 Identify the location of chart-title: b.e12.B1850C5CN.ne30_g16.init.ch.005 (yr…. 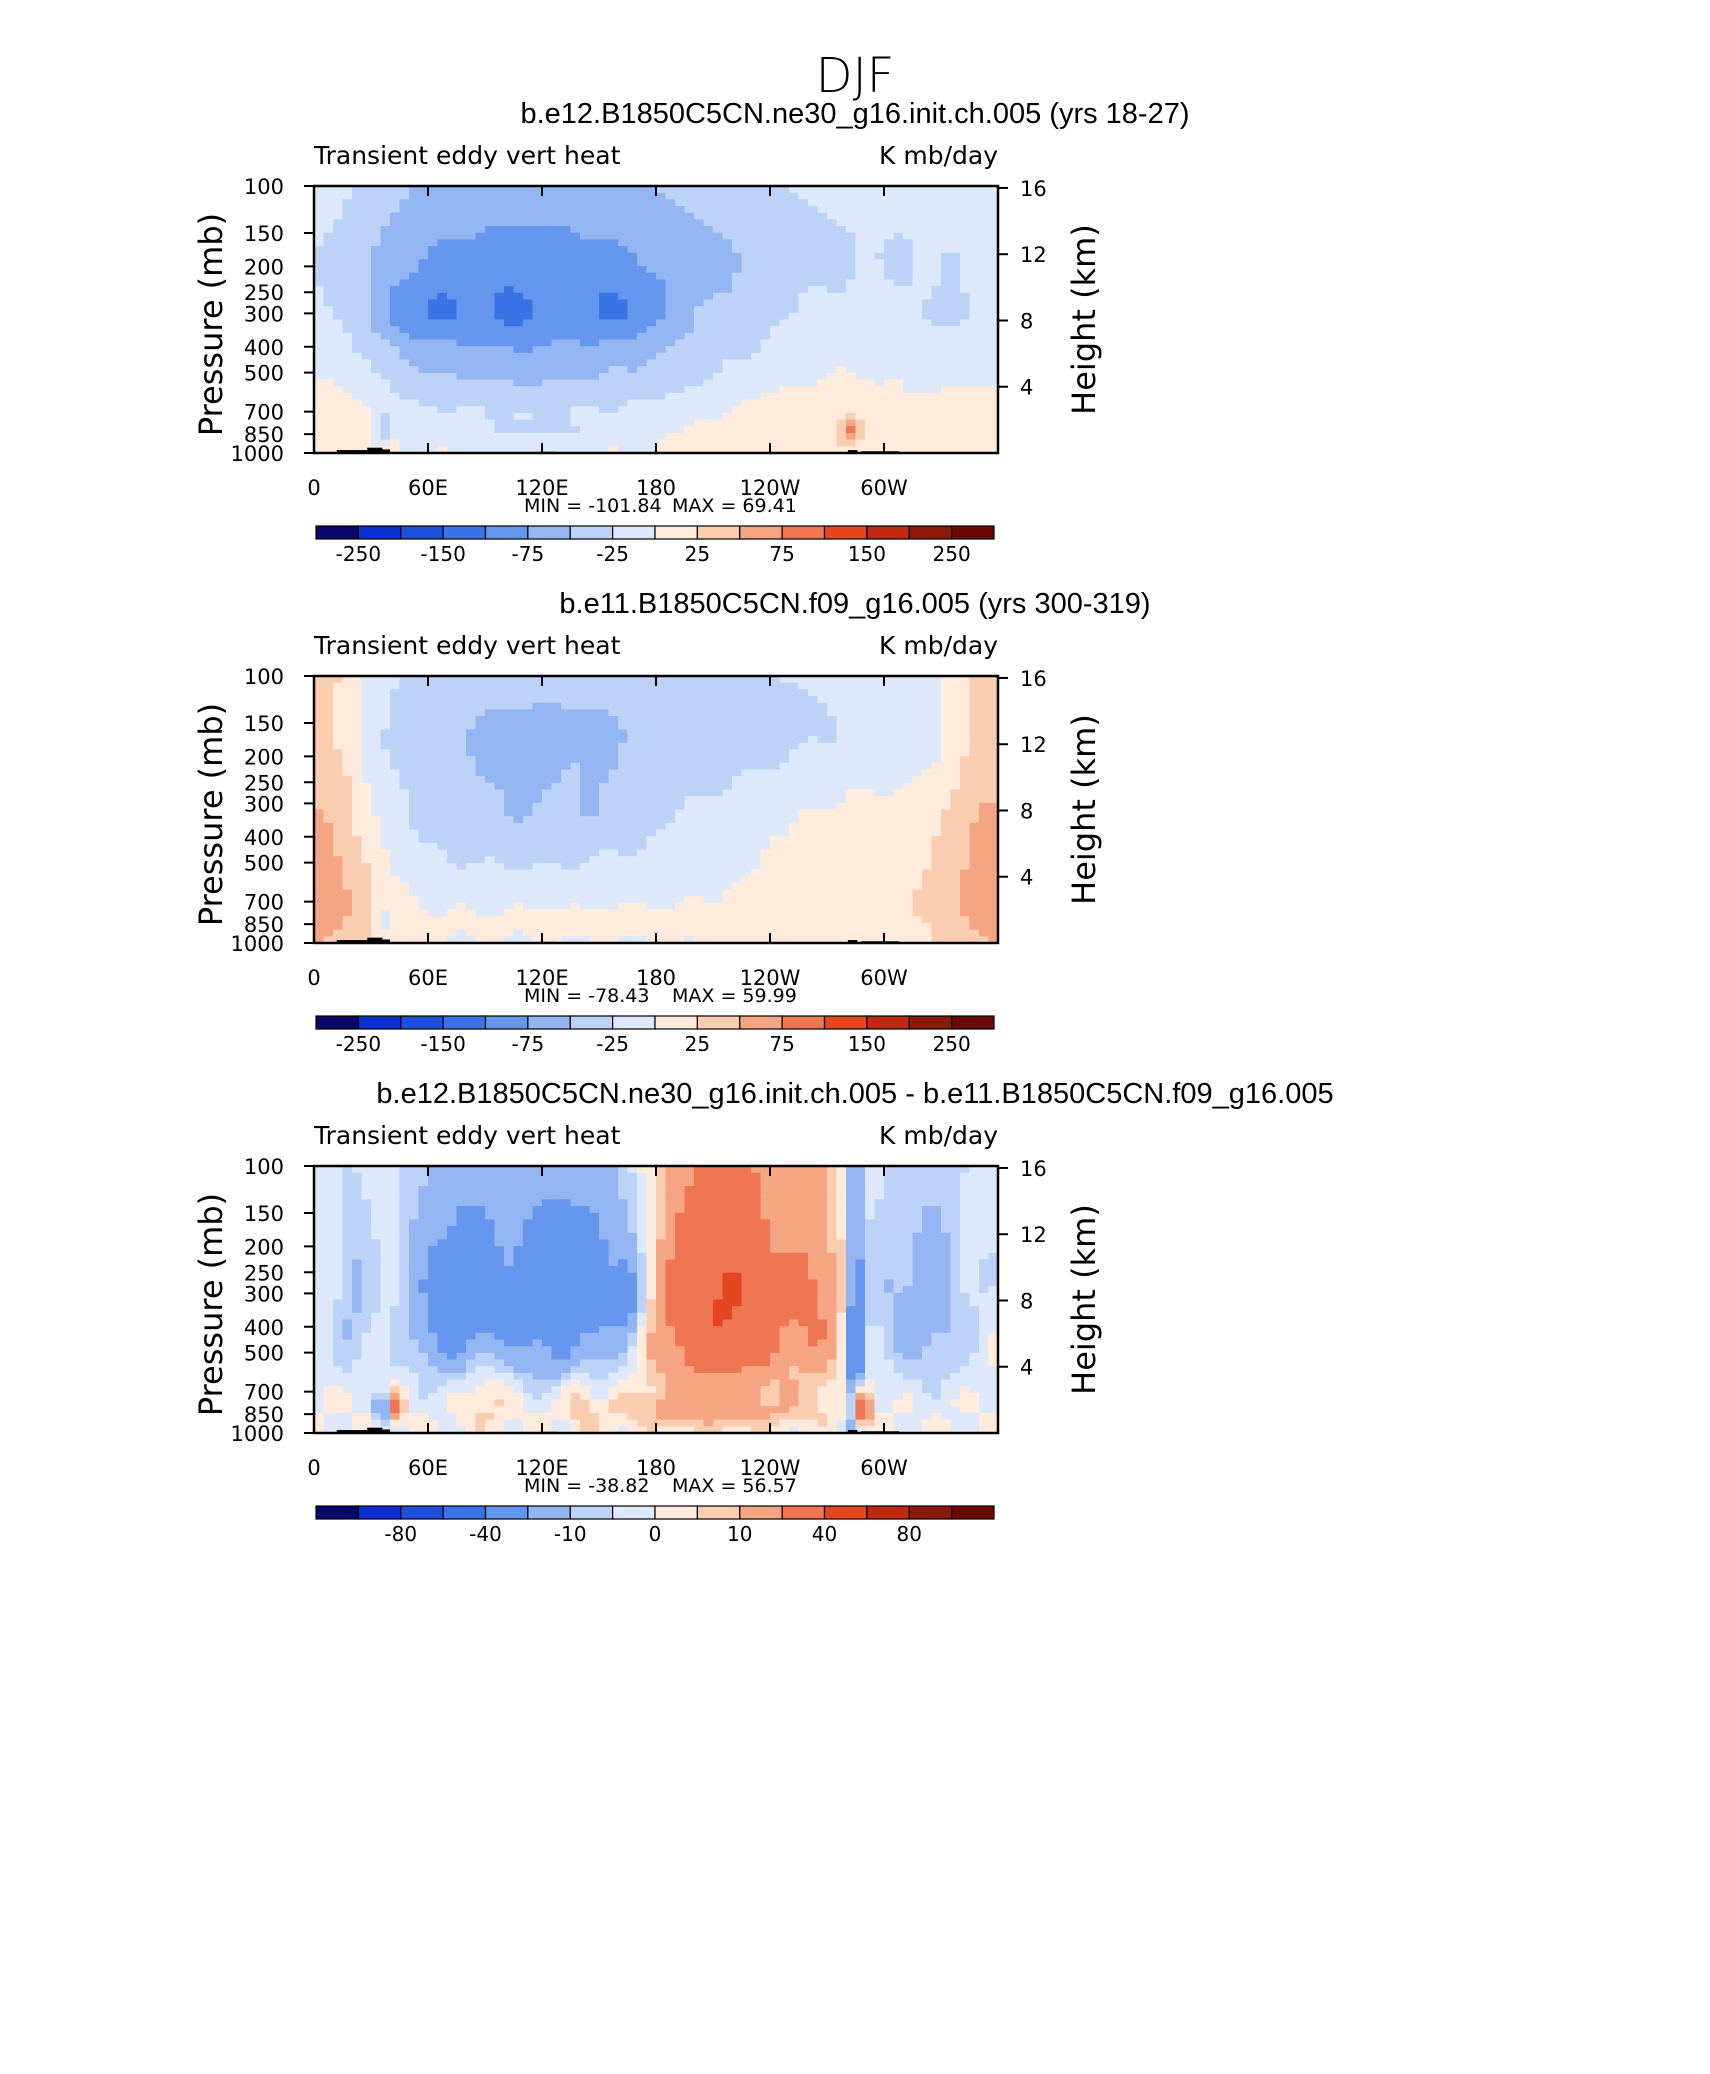
(854, 114).